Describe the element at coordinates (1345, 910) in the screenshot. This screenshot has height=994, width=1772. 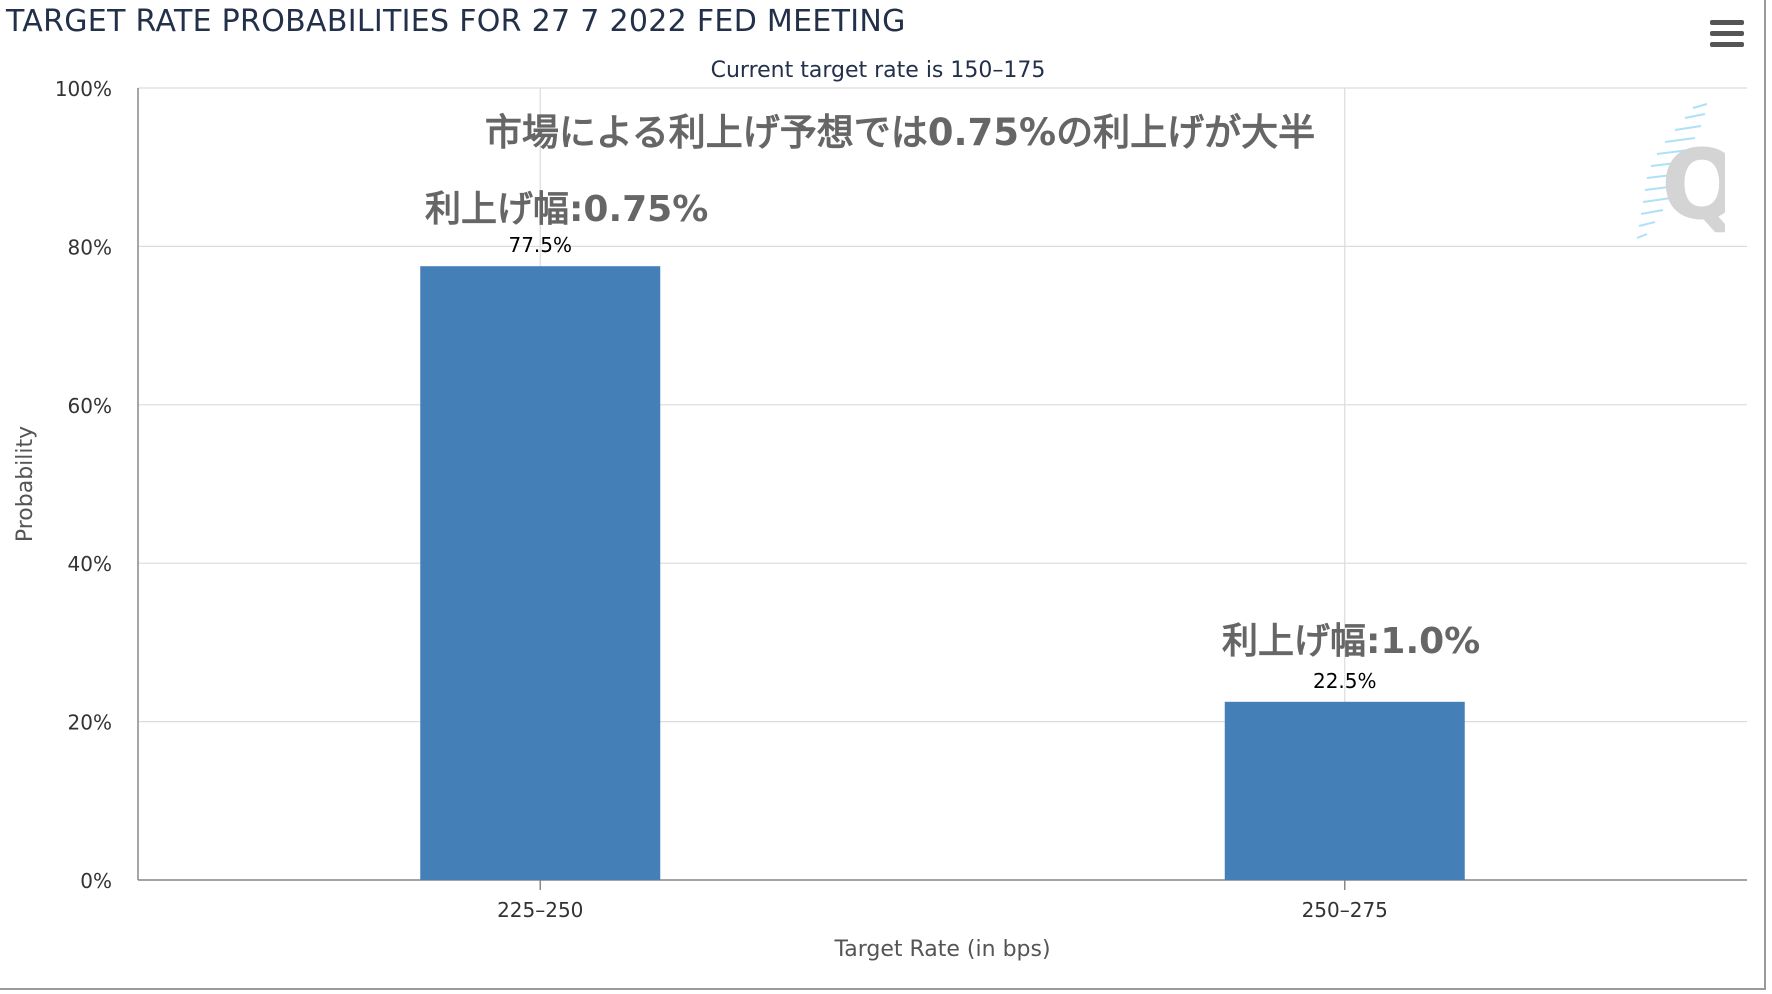
I see `x-tick-label: 250–275` at that location.